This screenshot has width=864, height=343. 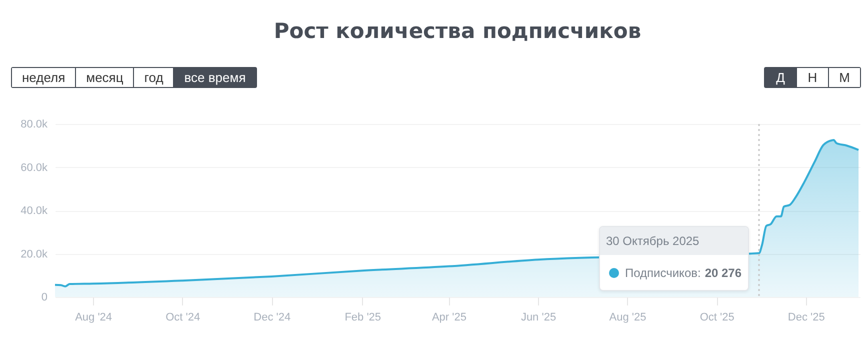 What do you see at coordinates (272, 318) in the screenshot?
I see `x-tick-label: Dec '24` at bounding box center [272, 318].